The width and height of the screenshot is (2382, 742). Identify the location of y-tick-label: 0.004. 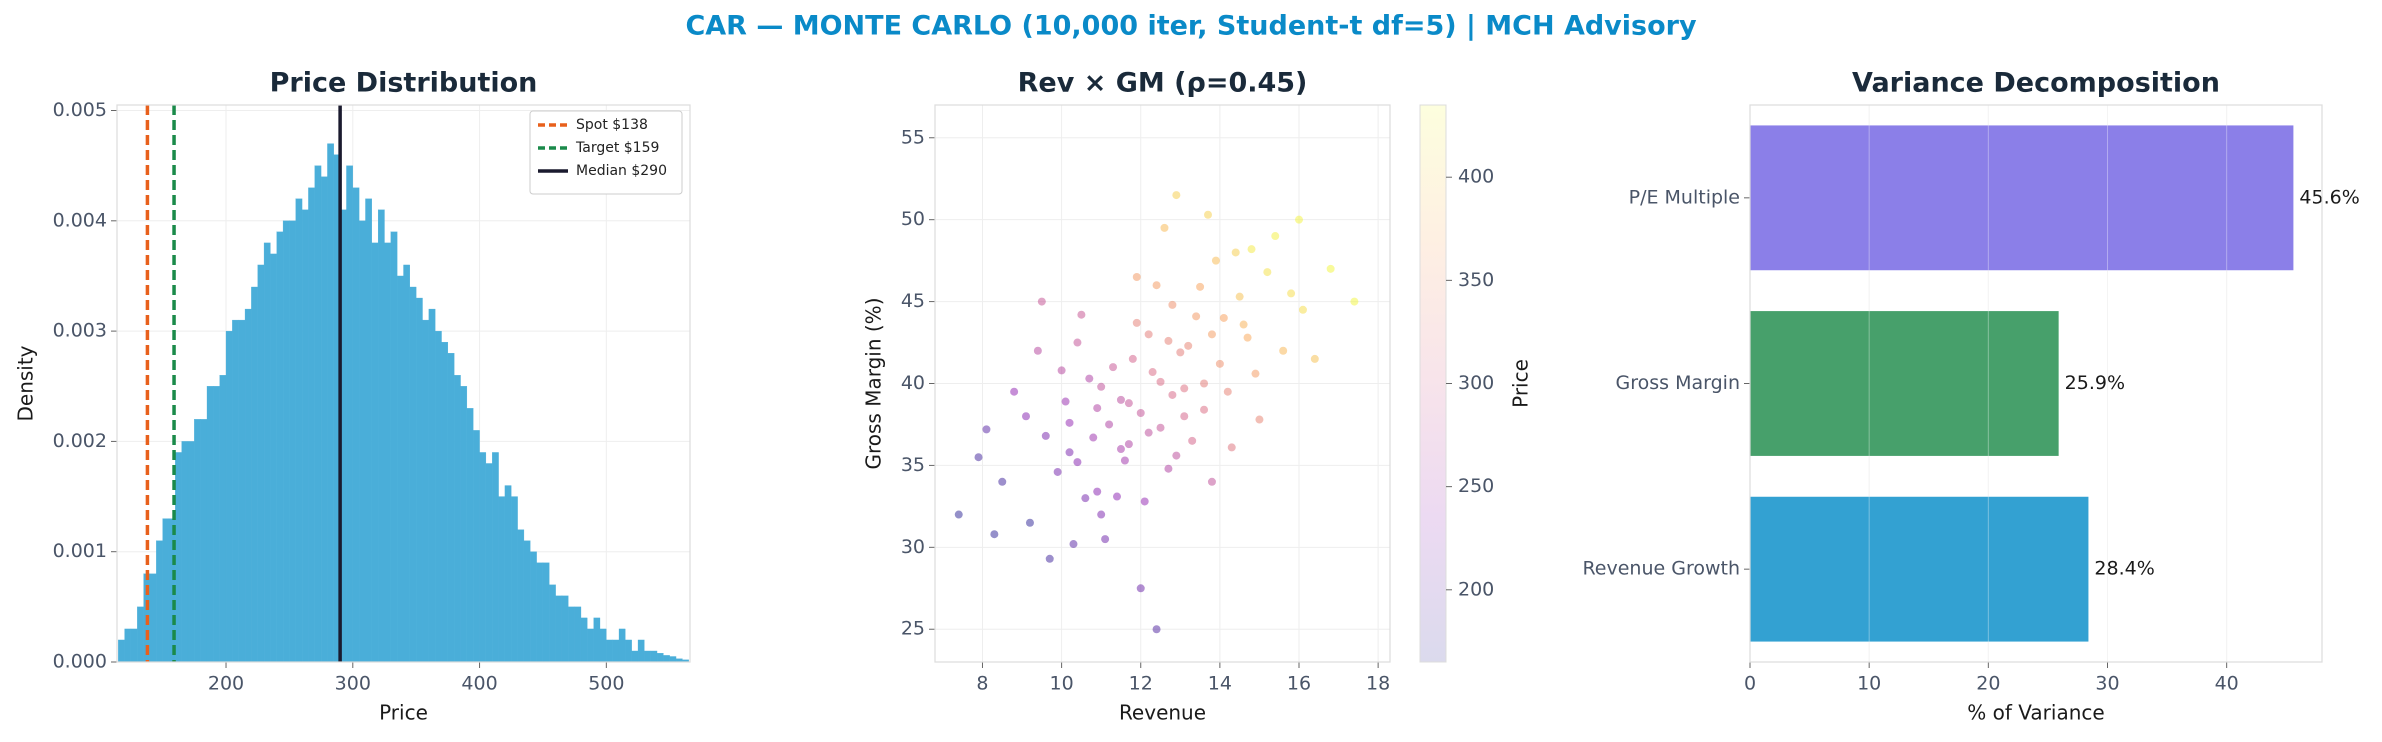
(80, 220).